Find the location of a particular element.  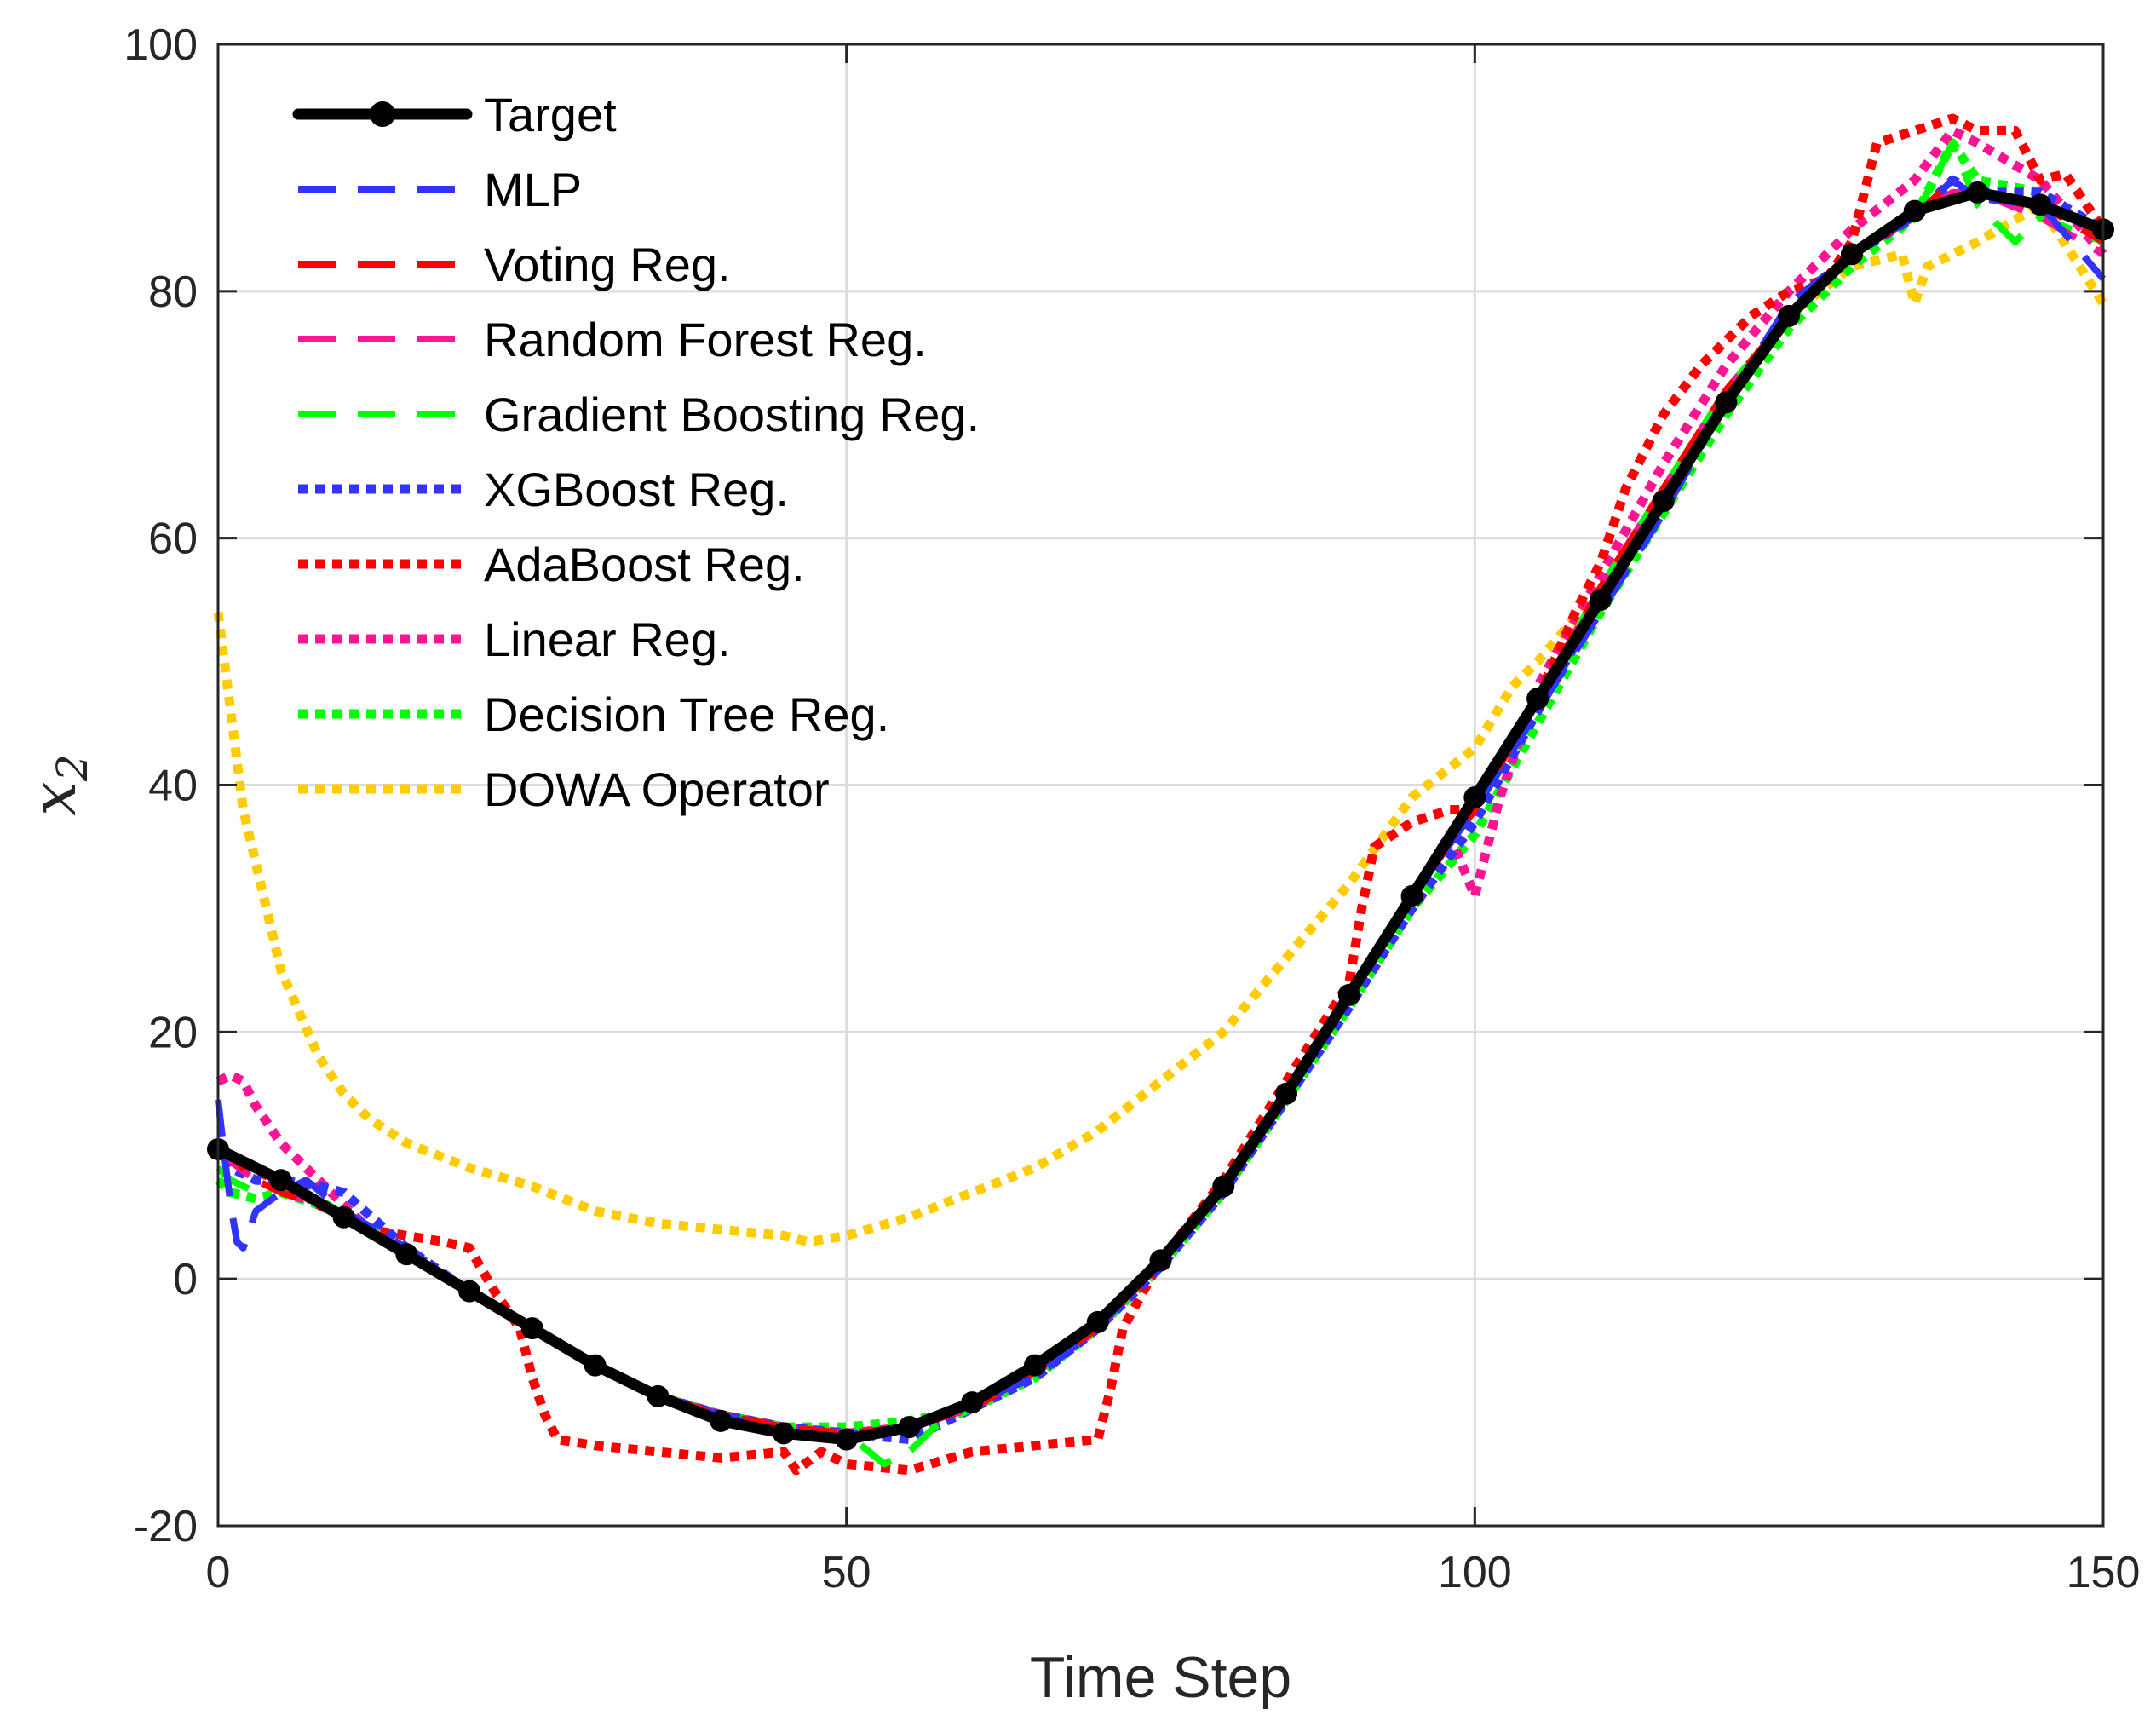

x-tick-label: 50 is located at coordinates (846, 1573).